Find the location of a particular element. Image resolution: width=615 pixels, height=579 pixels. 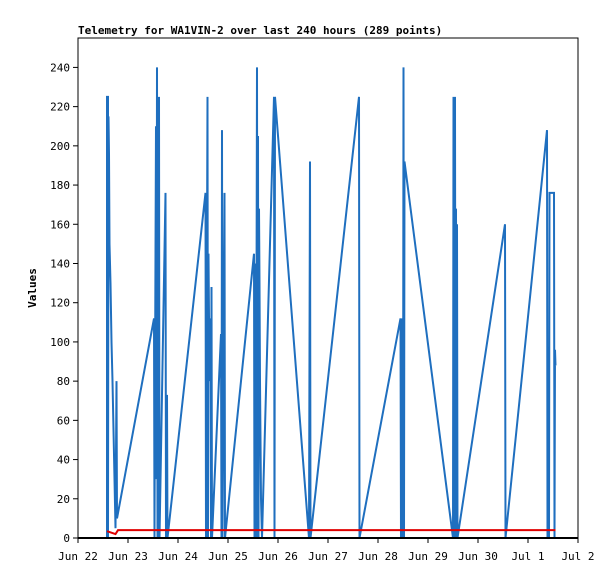

y-tick-label: 80 is located at coordinates (63, 381).